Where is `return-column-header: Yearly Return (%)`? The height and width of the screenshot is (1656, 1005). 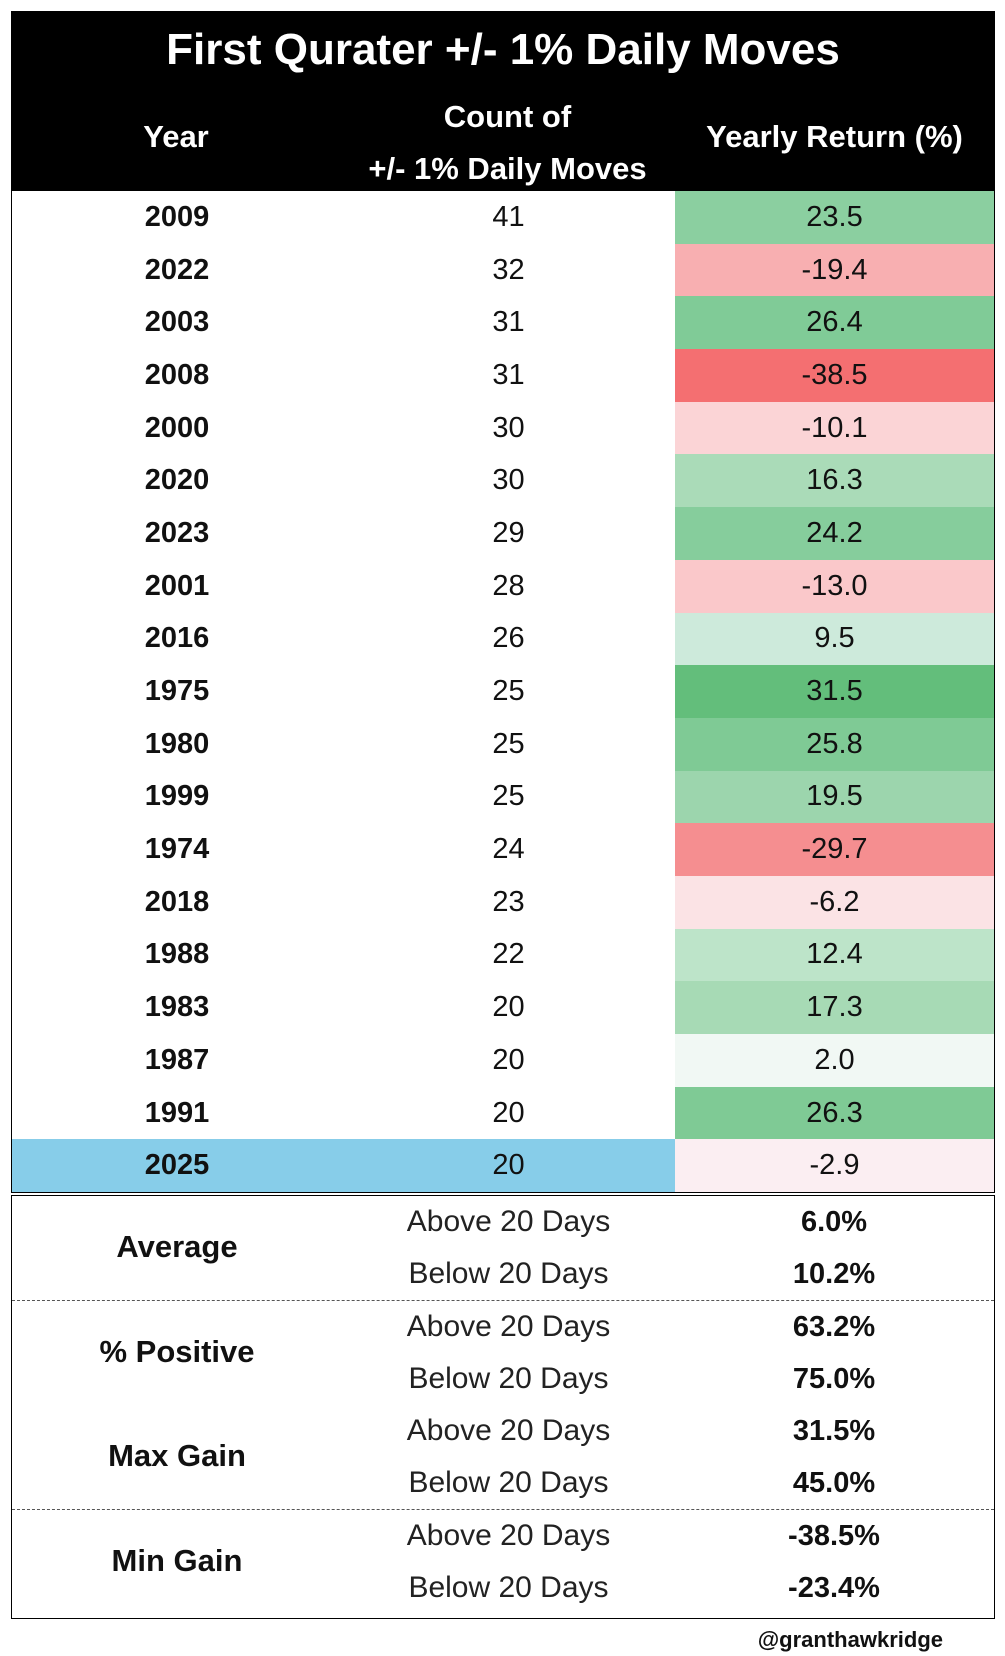 return-column-header: Yearly Return (%) is located at coordinates (834, 136).